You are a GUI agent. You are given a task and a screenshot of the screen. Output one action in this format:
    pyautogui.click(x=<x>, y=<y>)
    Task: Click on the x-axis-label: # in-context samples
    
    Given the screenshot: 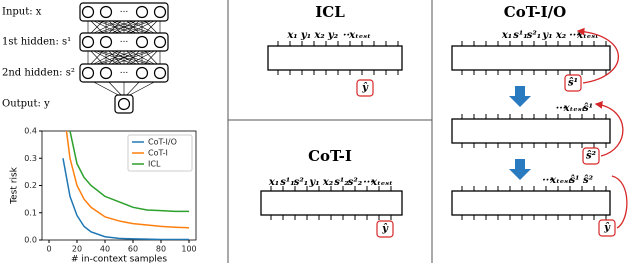 What is the action you would take?
    pyautogui.click(x=119, y=259)
    